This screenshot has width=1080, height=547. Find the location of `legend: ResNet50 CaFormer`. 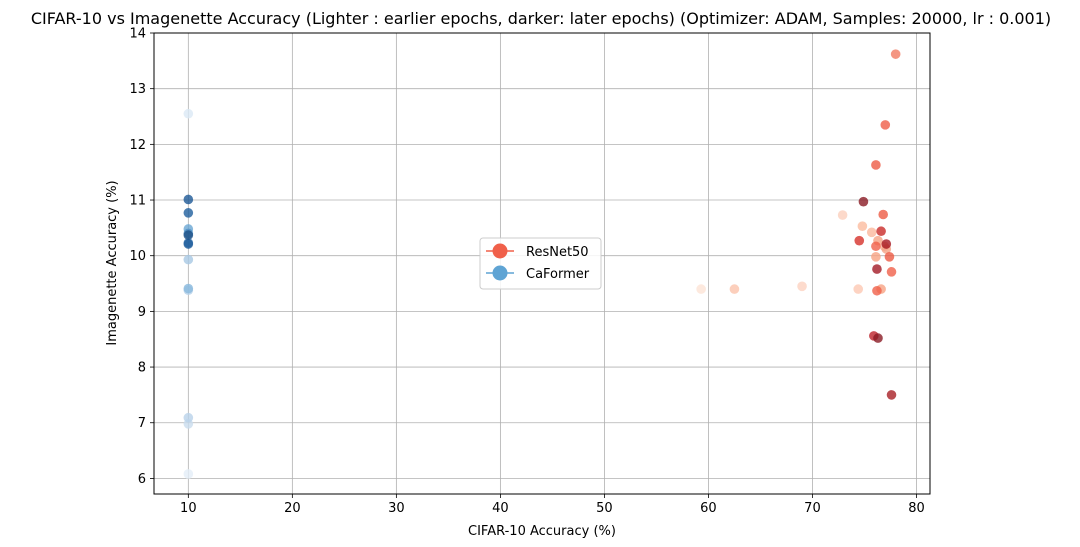

legend: ResNet50 CaFormer is located at coordinates (540, 263).